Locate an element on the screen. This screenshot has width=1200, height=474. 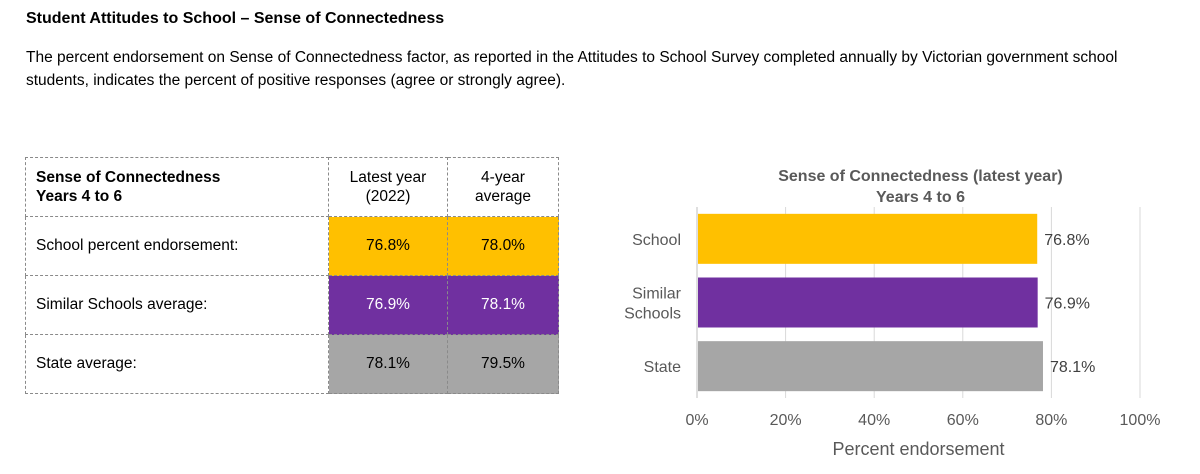
table-row: State average: 78.1% 79.5% is located at coordinates (292, 364).